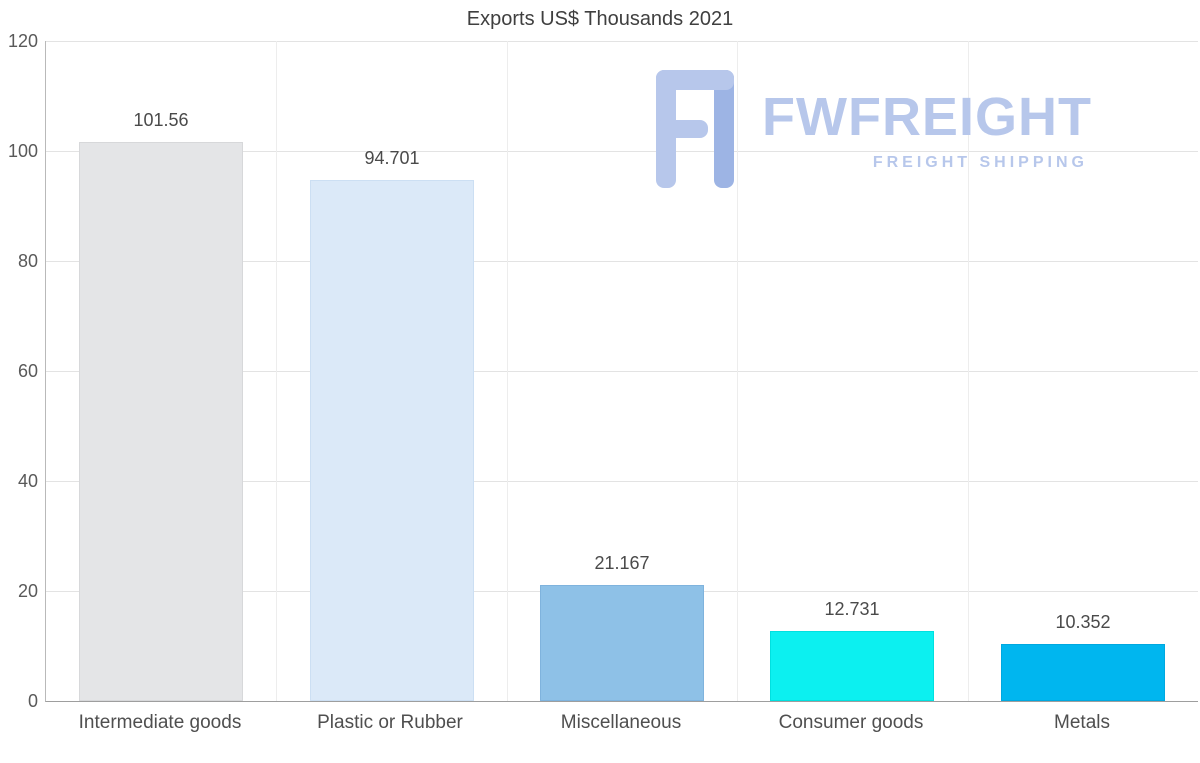  What do you see at coordinates (32, 701) in the screenshot?
I see `y-tick-label: 0` at bounding box center [32, 701].